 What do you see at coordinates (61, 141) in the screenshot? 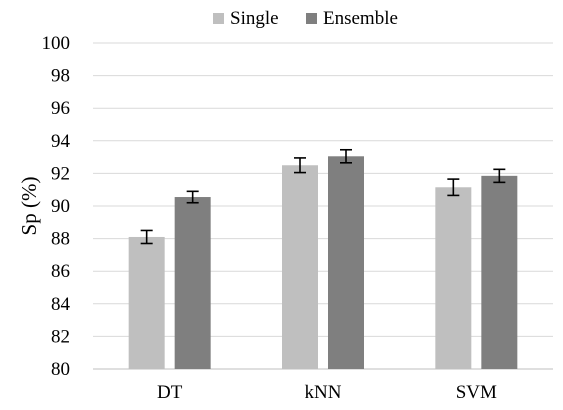
I see `y-tick-label: 94` at bounding box center [61, 141].